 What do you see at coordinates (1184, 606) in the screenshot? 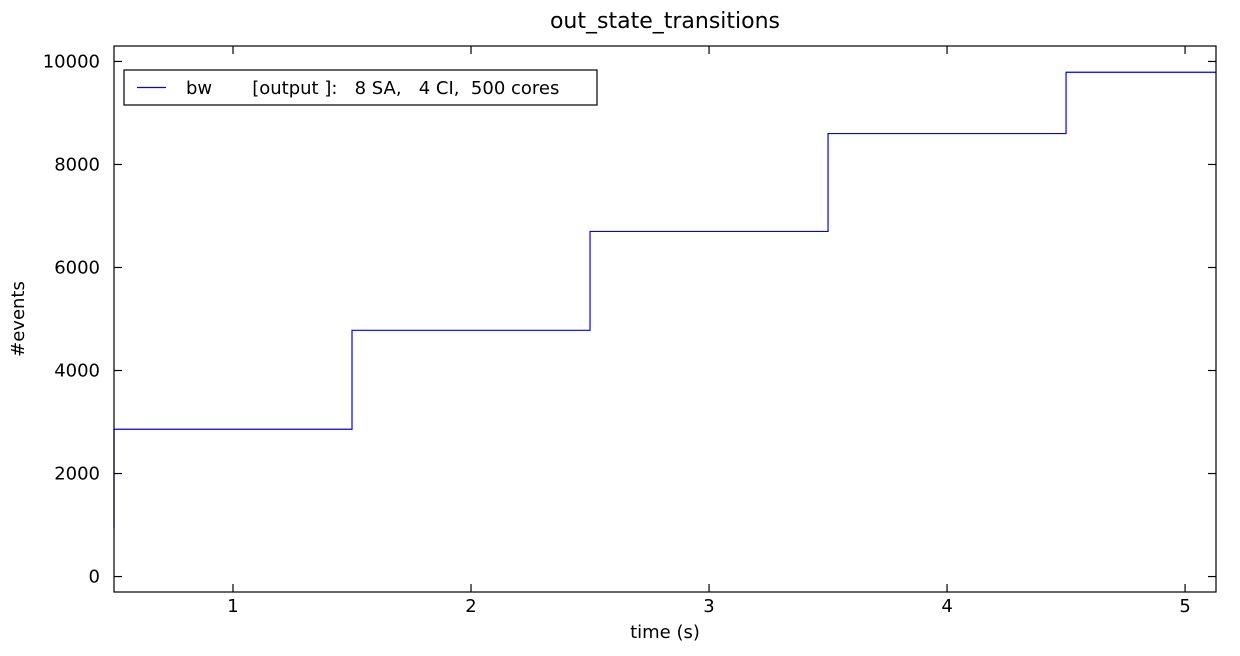
I see `x-tick-label: 5` at bounding box center [1184, 606].